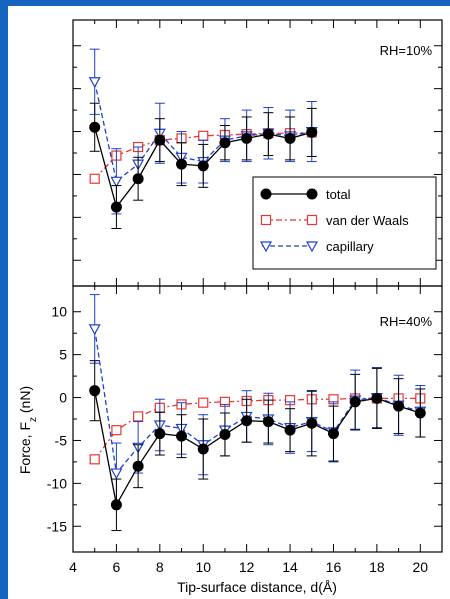 This screenshot has width=450, height=599. What do you see at coordinates (57, 483) in the screenshot?
I see `y-tick-label: -10` at bounding box center [57, 483].